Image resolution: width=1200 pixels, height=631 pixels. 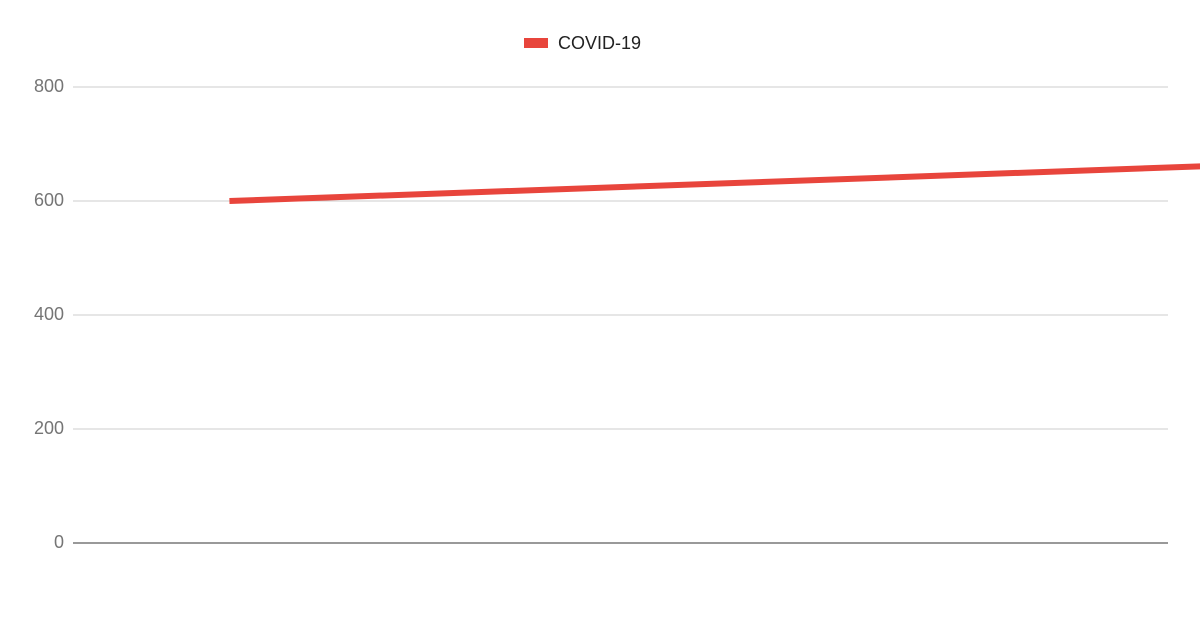 I want to click on legend-label: COVID-19, so click(x=599, y=43).